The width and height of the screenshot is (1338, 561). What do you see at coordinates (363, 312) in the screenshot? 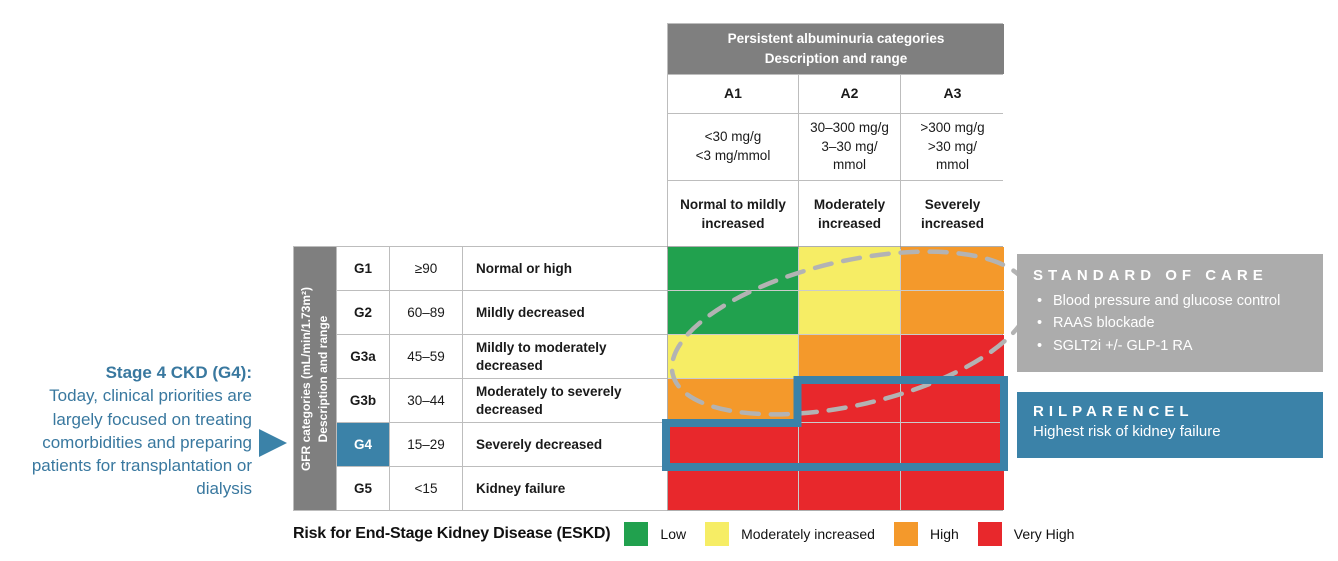
I see `gfr-code-G2: G2` at bounding box center [363, 312].